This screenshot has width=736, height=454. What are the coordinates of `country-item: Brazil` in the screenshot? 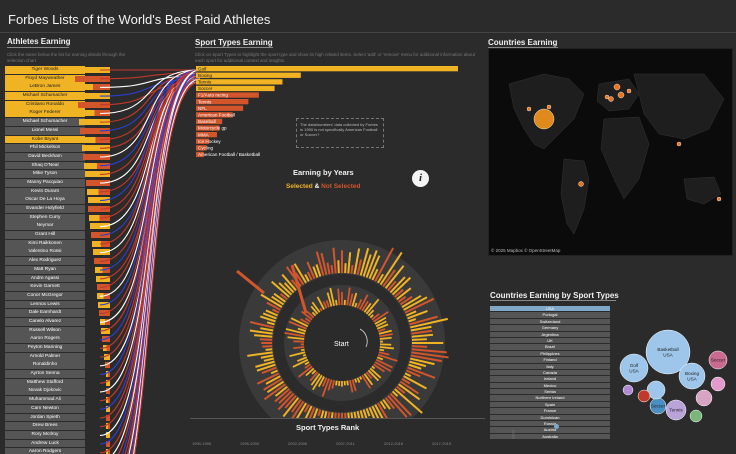 It's located at (550, 347).